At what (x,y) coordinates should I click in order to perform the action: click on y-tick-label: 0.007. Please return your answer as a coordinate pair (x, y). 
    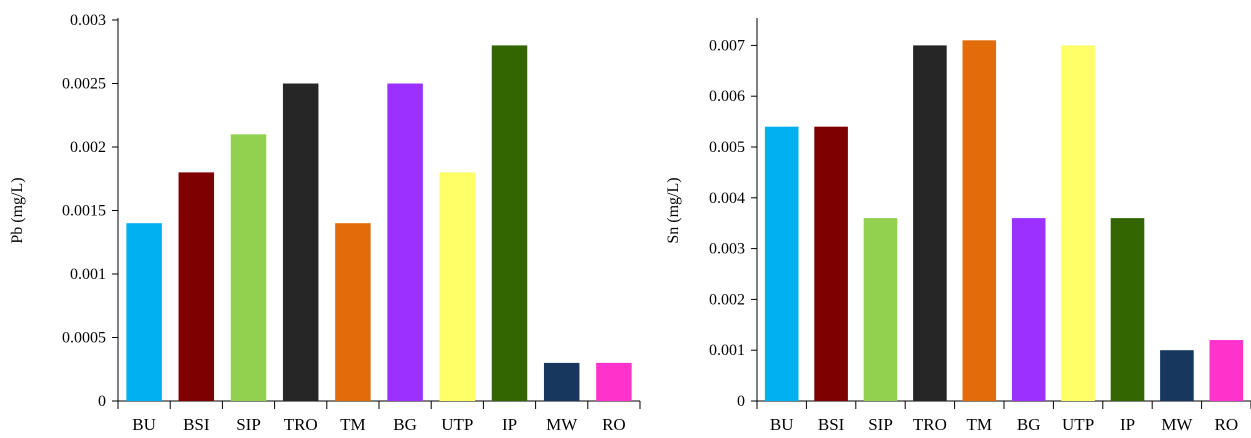
    Looking at the image, I should click on (727, 45).